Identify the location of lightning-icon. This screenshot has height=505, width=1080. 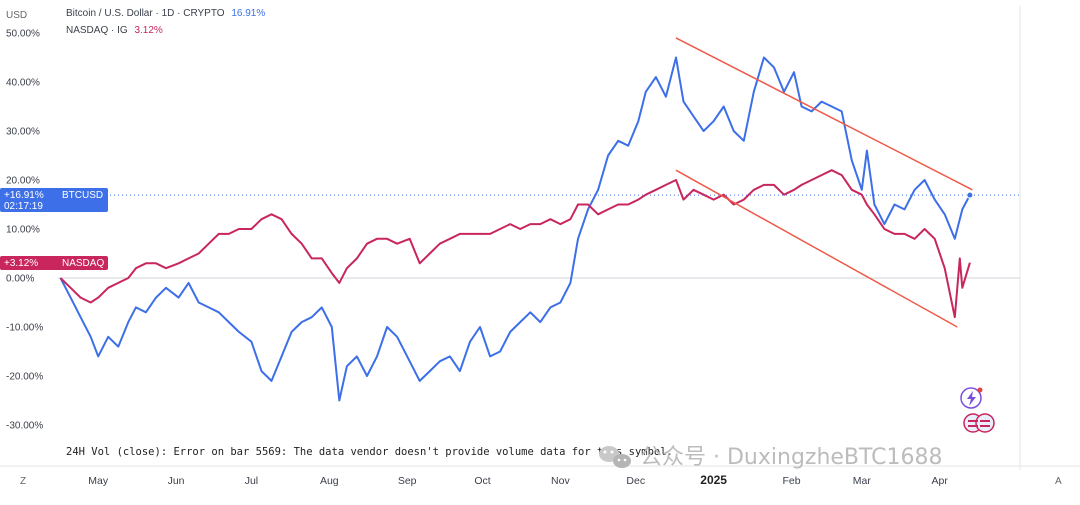
(971, 398).